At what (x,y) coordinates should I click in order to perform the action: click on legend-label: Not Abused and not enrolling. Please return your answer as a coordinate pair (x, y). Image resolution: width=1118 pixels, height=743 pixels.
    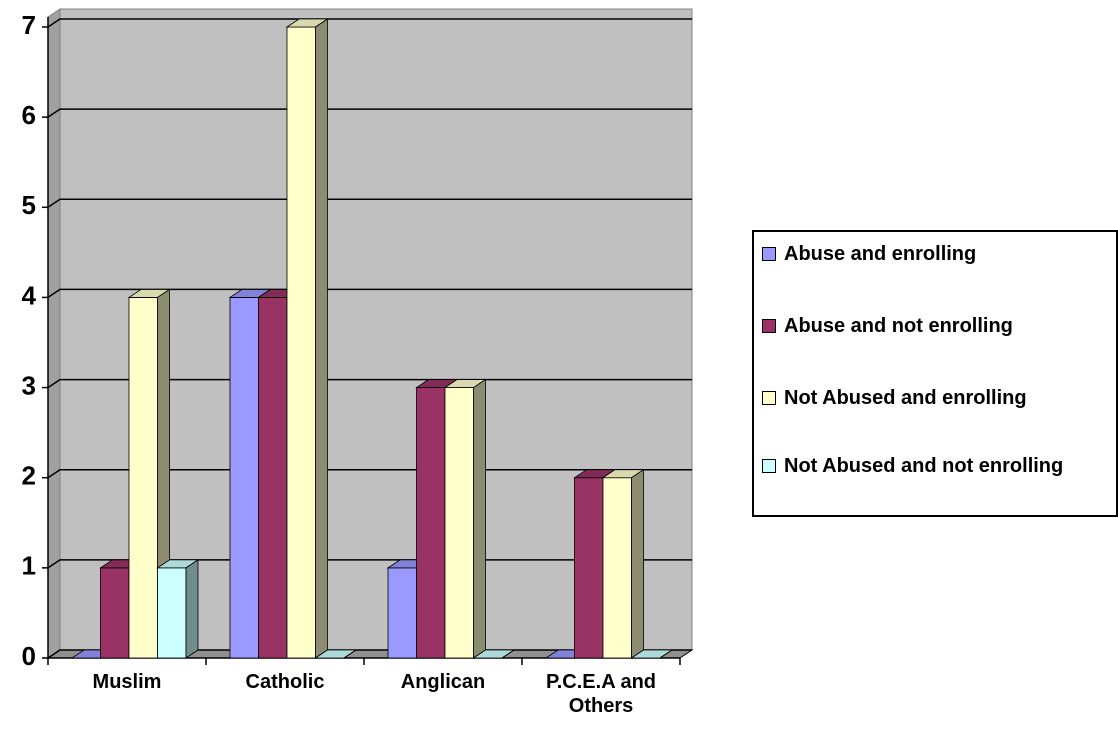
    Looking at the image, I should click on (924, 466).